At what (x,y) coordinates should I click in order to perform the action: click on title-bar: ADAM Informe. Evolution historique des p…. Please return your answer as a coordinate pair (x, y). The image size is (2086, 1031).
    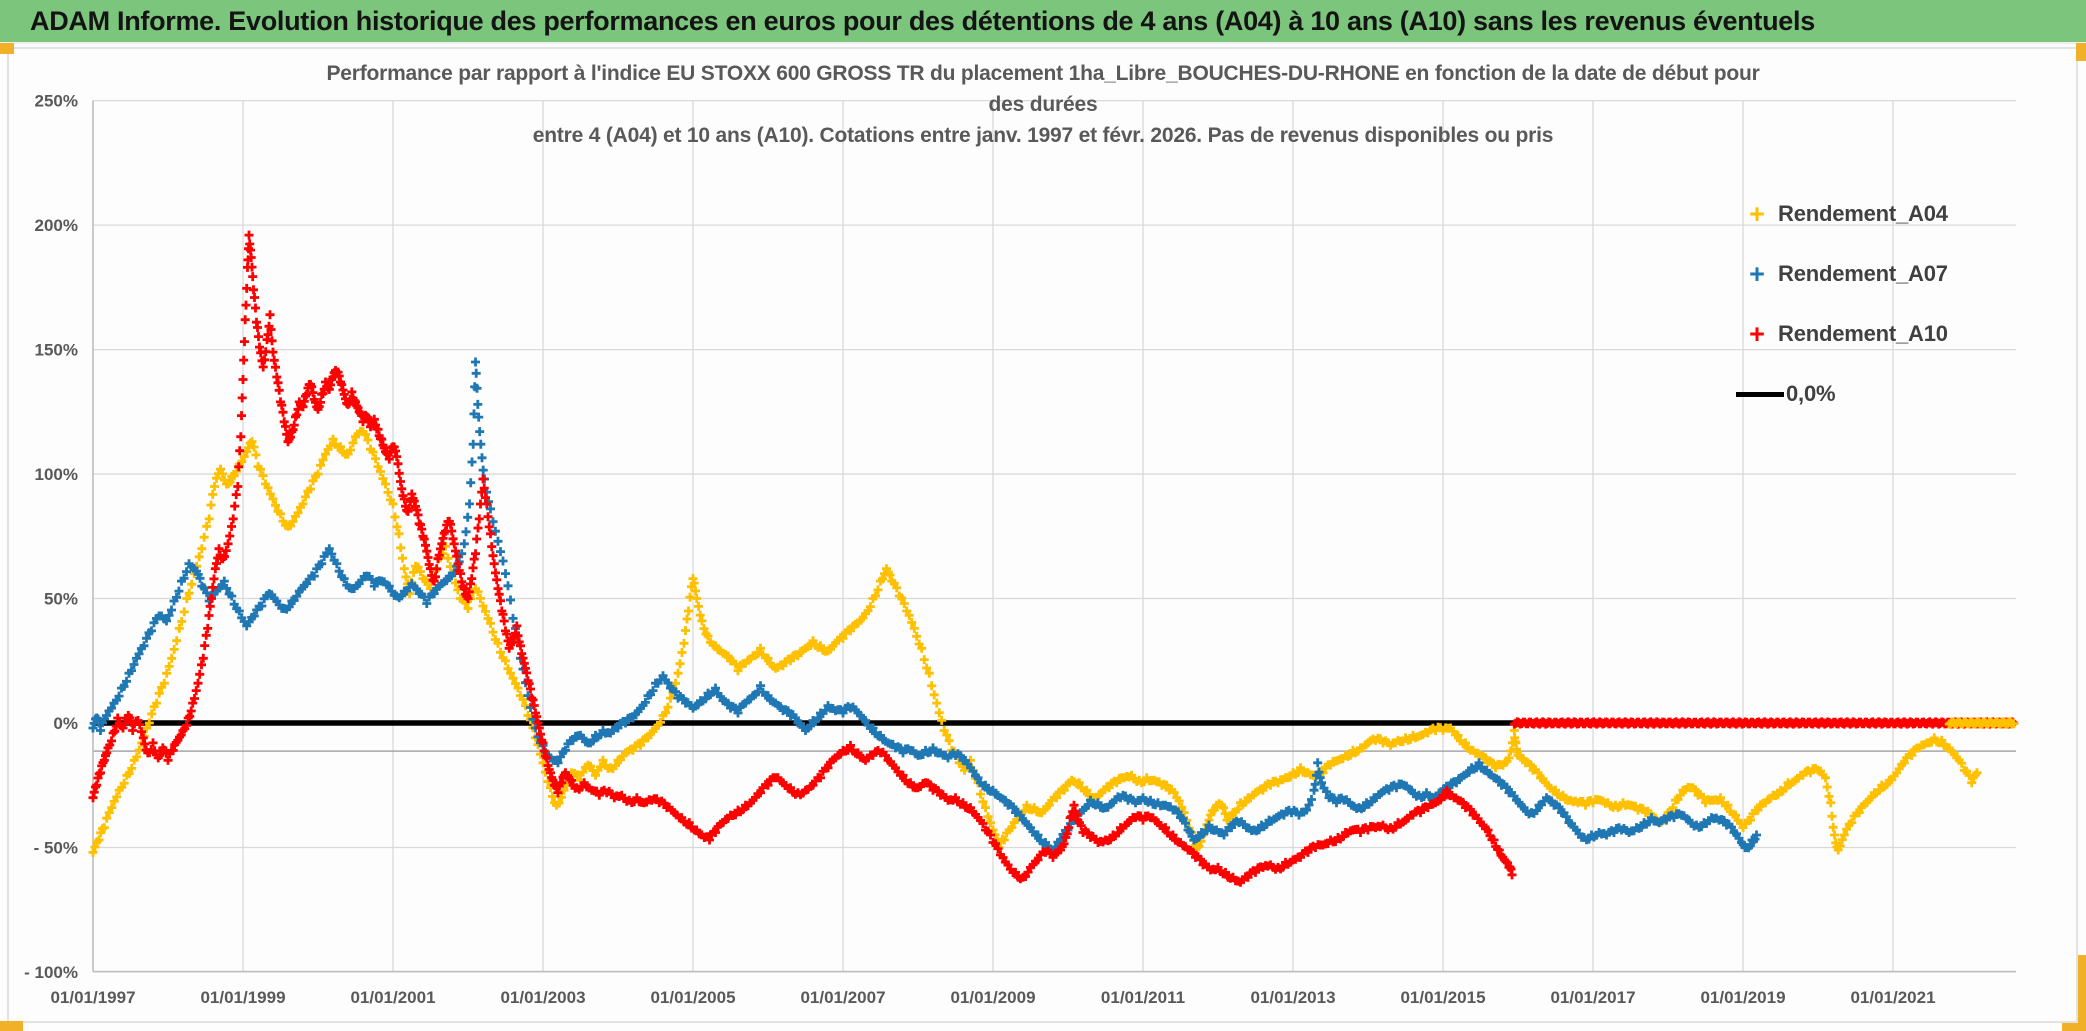
    Looking at the image, I should click on (1043, 22).